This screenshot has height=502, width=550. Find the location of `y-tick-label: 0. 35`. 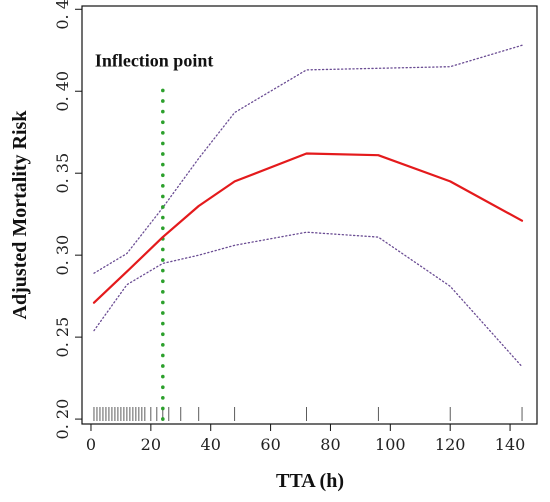

y-tick-label: 0. 35 is located at coordinates (62, 173).